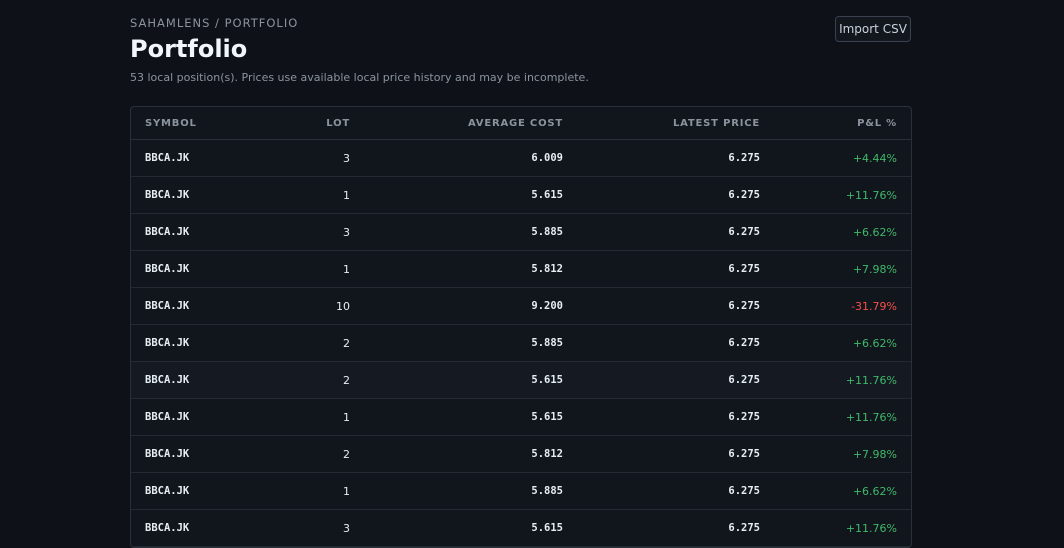  What do you see at coordinates (189, 49) in the screenshot?
I see `page-title: Portfolio` at bounding box center [189, 49].